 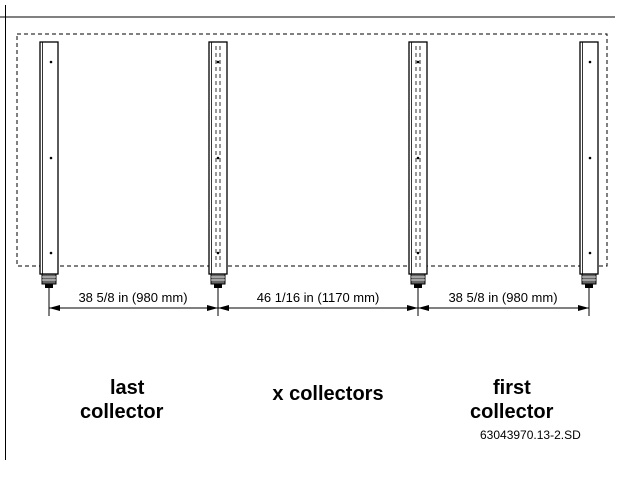 I want to click on dimension-right-label: 38 5/8 in (980 mm), so click(x=502, y=297).